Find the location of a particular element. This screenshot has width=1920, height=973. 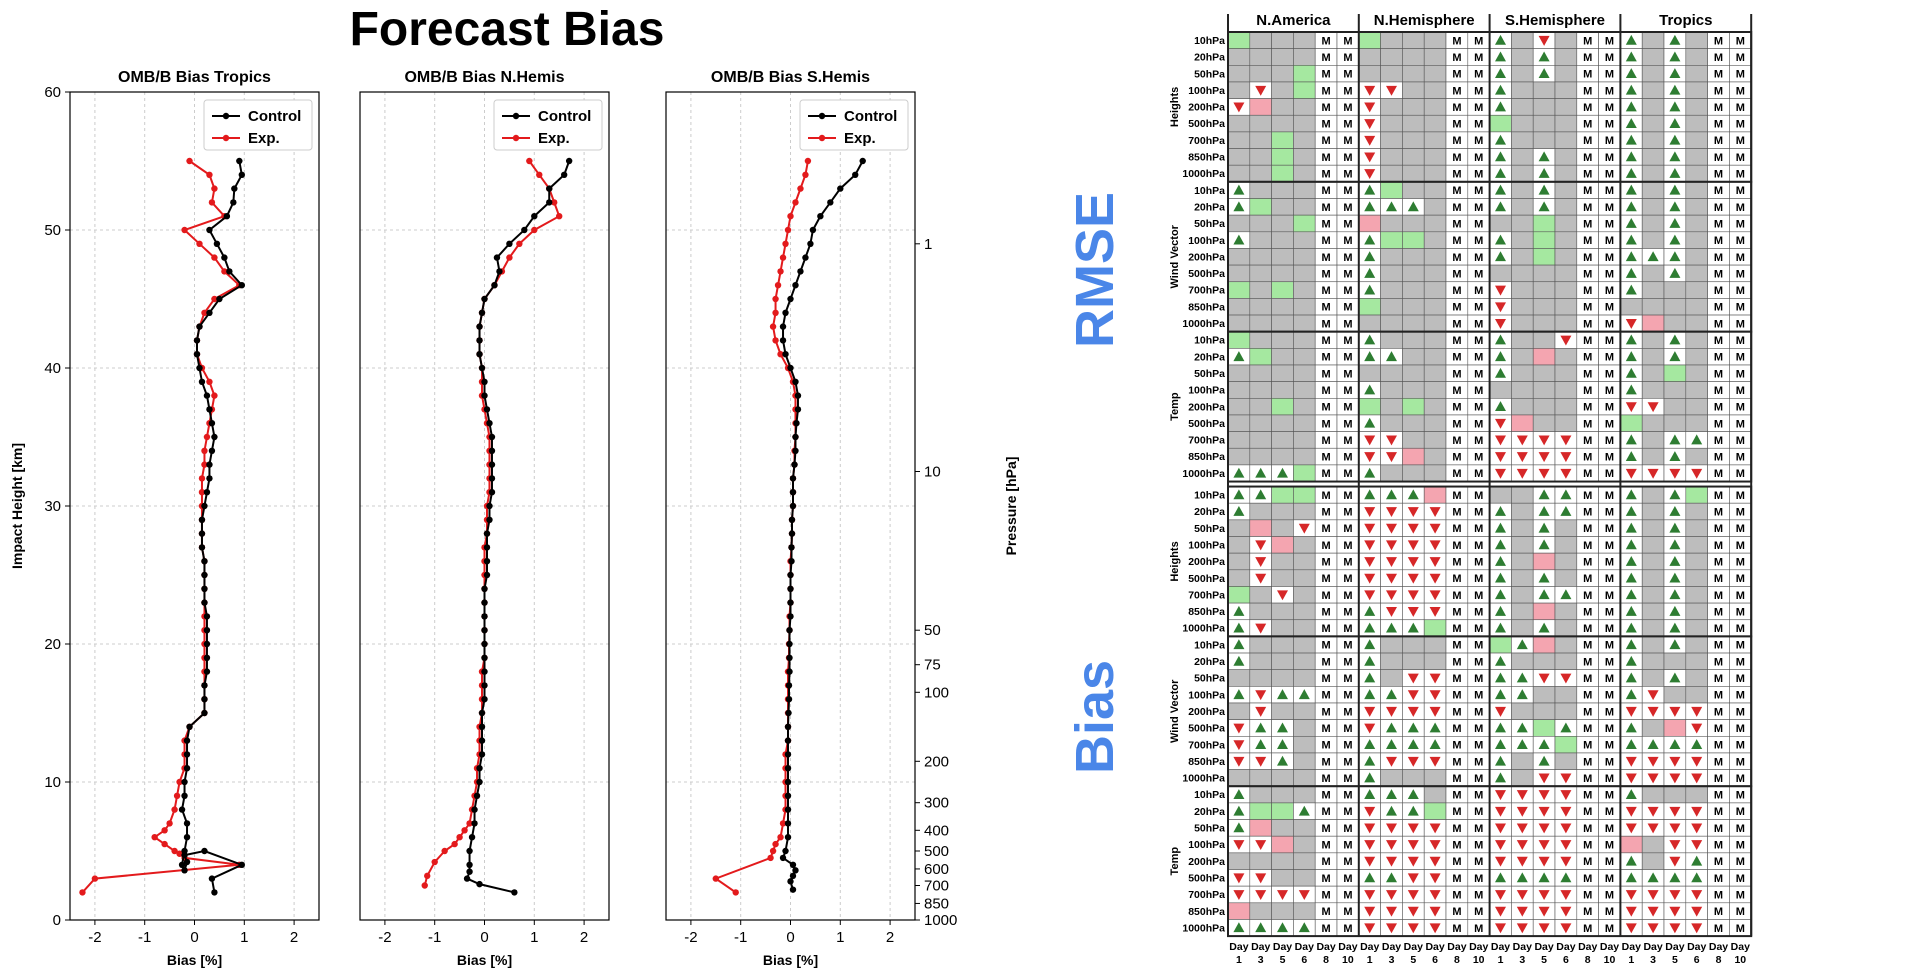

pressure-tick-label: 75 is located at coordinates (932, 665).